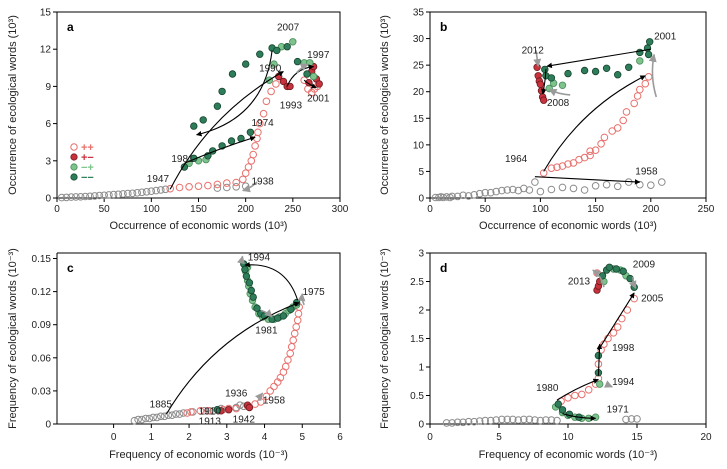 The height and width of the screenshot is (469, 727). Describe the element at coordinates (46, 50) in the screenshot. I see `y-tick-label: 12` at that location.